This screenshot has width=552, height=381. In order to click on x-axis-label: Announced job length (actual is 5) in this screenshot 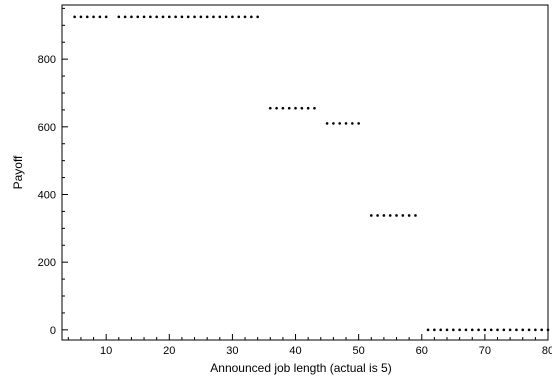, I will do `click(300, 368)`.